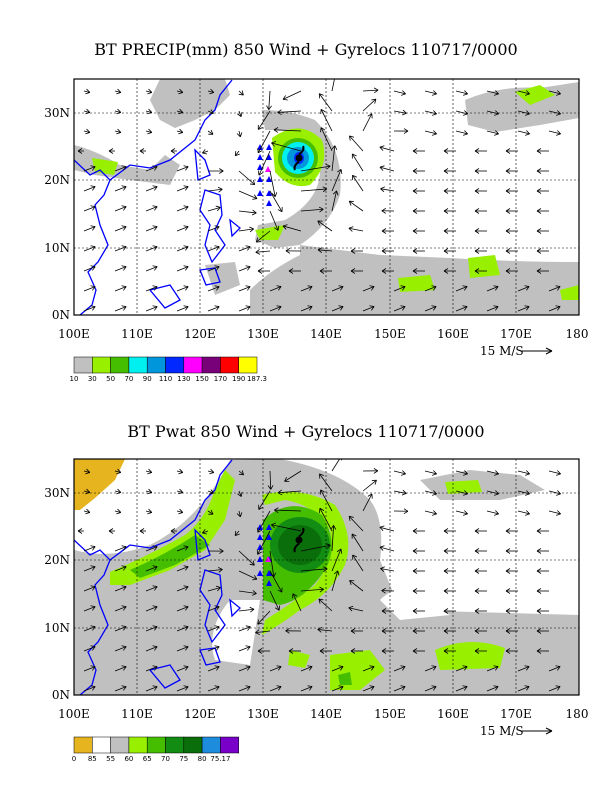 The image size is (612, 792). Describe the element at coordinates (137, 714) in the screenshot. I see `x-tick-label: 110E` at that location.